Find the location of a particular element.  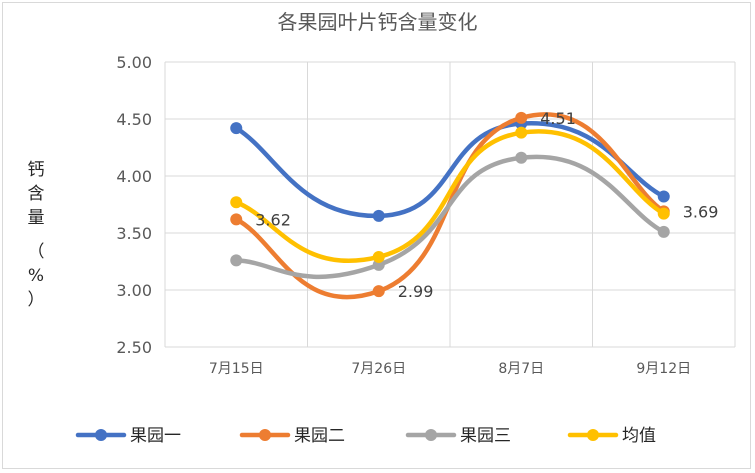

legend-label: 均值 is located at coordinates (639, 436).